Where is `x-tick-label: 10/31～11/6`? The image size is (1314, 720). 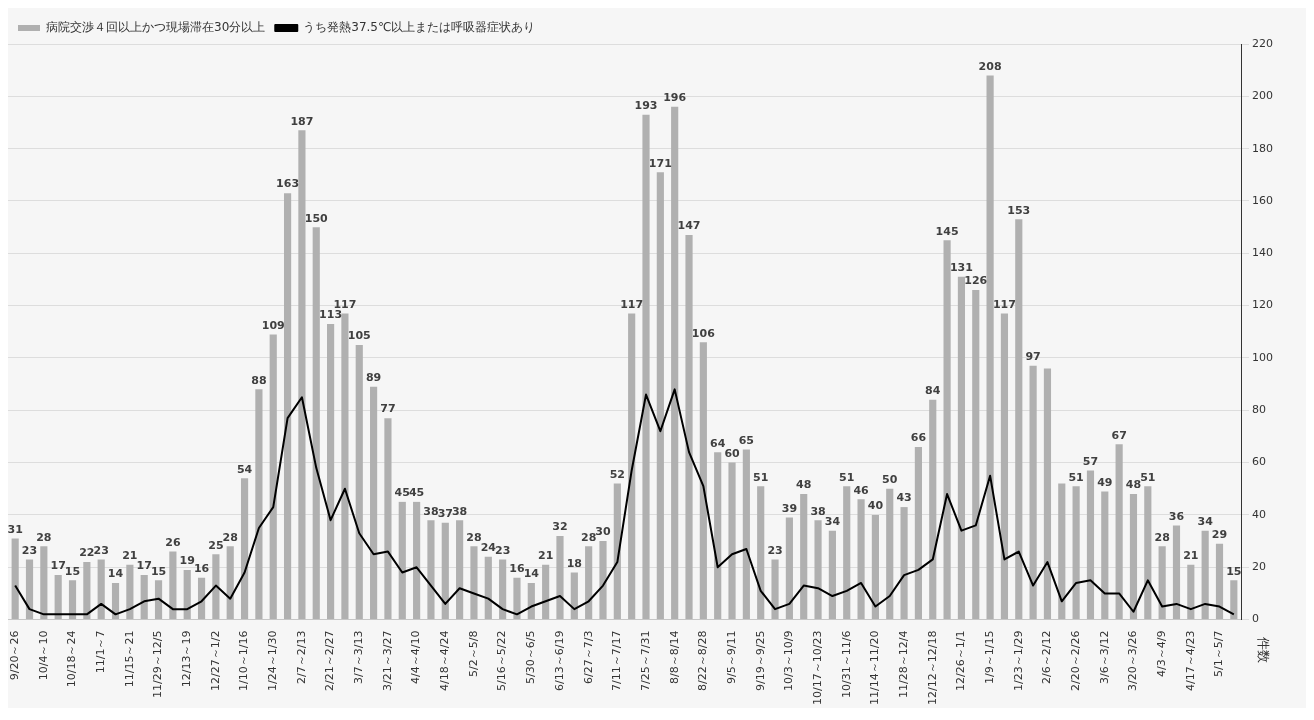 x-tick-label: 10/31～11/6 is located at coordinates (846, 664).